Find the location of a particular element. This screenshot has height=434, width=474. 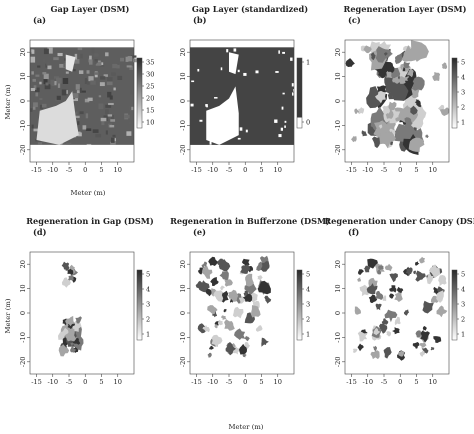

gap-area is located at coordinates (57, 118).